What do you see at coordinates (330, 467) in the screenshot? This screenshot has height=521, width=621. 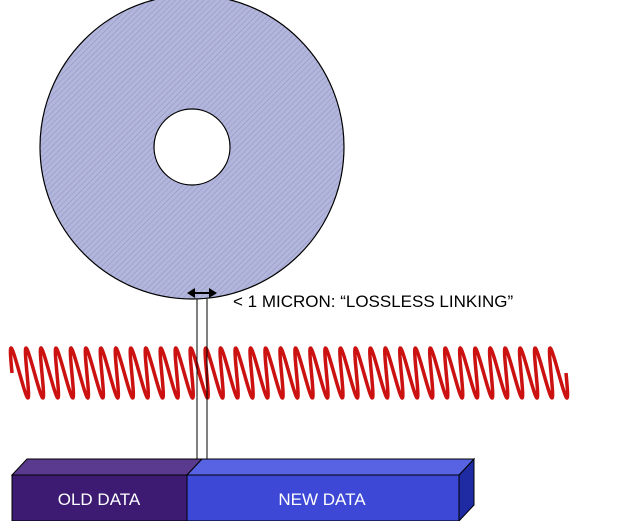 I see `new-data-top-face` at bounding box center [330, 467].